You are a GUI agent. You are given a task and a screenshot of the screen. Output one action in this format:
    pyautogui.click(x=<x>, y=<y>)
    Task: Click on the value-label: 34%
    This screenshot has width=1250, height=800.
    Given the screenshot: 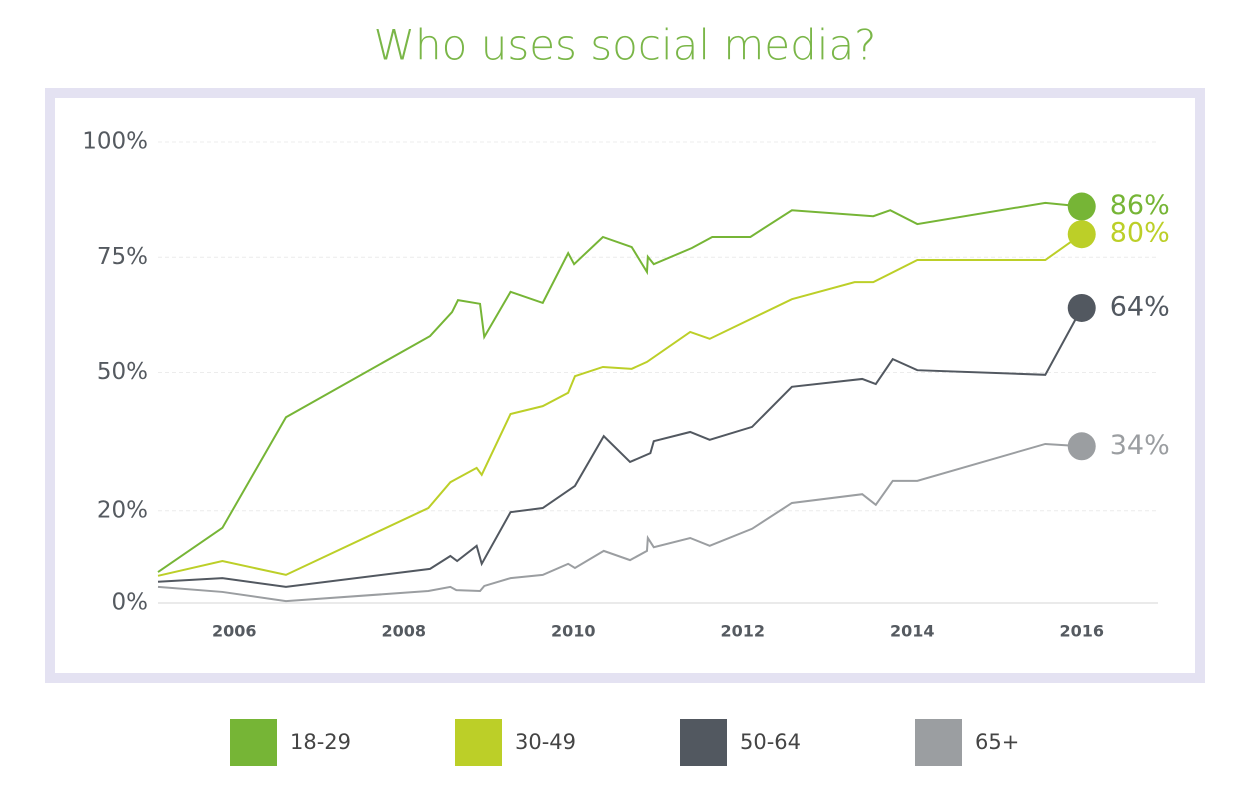 What is the action you would take?
    pyautogui.click(x=1140, y=445)
    